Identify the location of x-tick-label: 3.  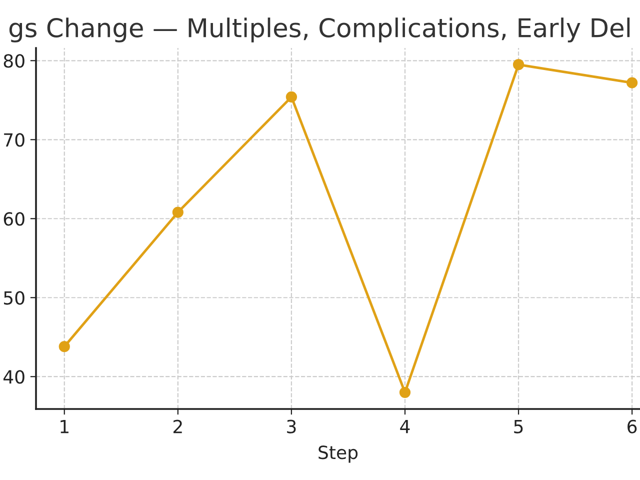
(291, 427).